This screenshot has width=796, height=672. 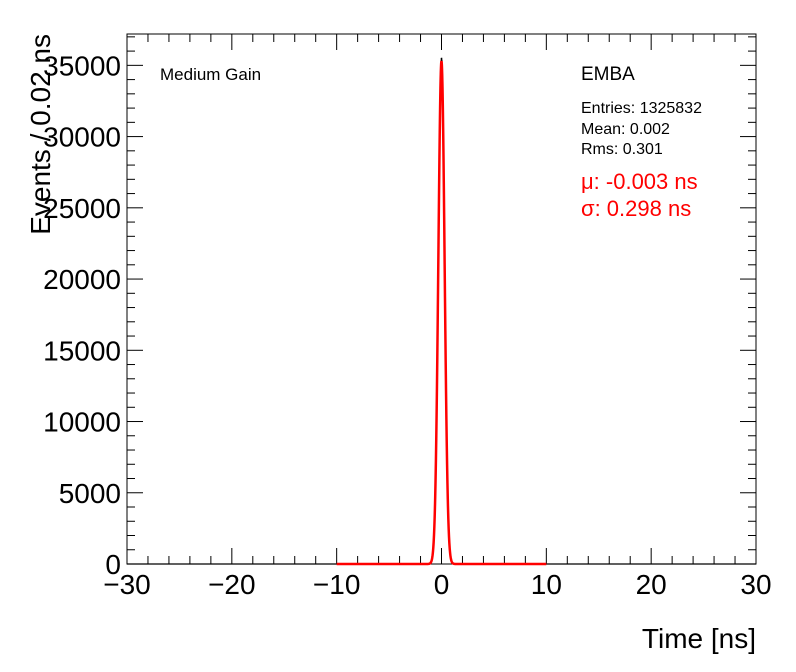 I want to click on partition-label: EMBA, so click(x=608, y=74).